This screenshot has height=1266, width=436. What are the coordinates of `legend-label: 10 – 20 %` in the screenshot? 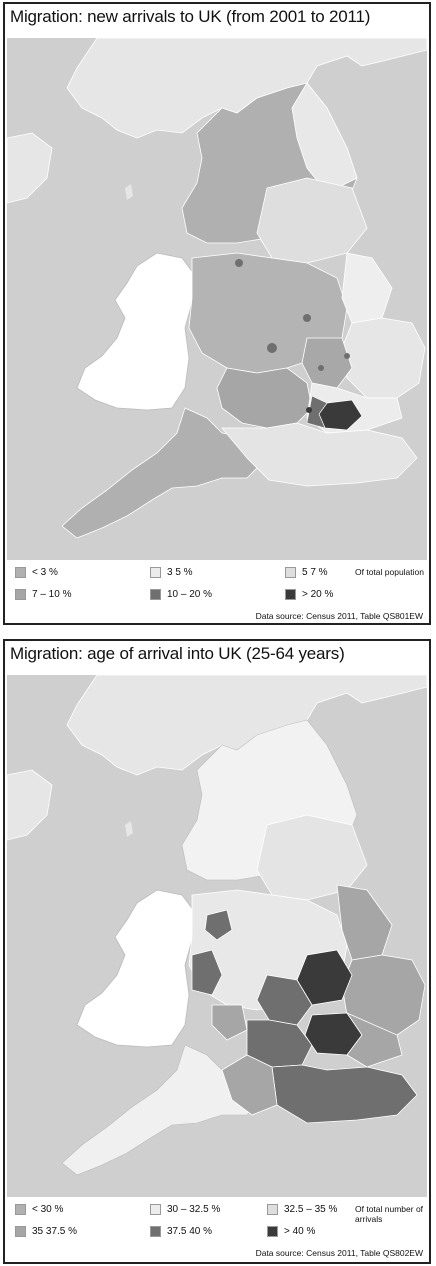 It's located at (190, 594).